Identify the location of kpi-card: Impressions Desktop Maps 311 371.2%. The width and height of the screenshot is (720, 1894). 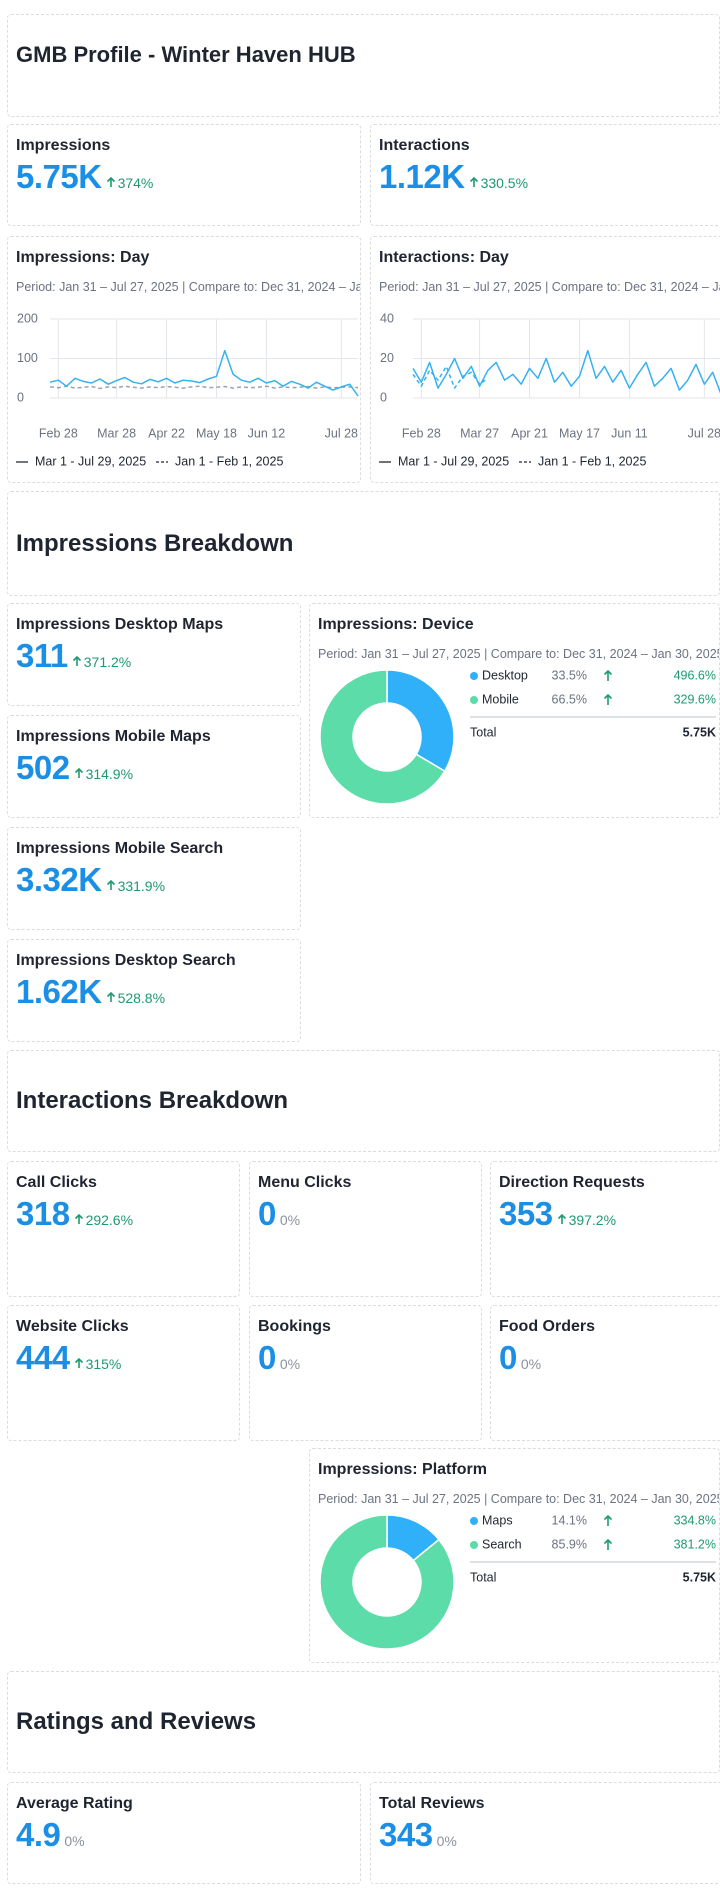
(154, 654).